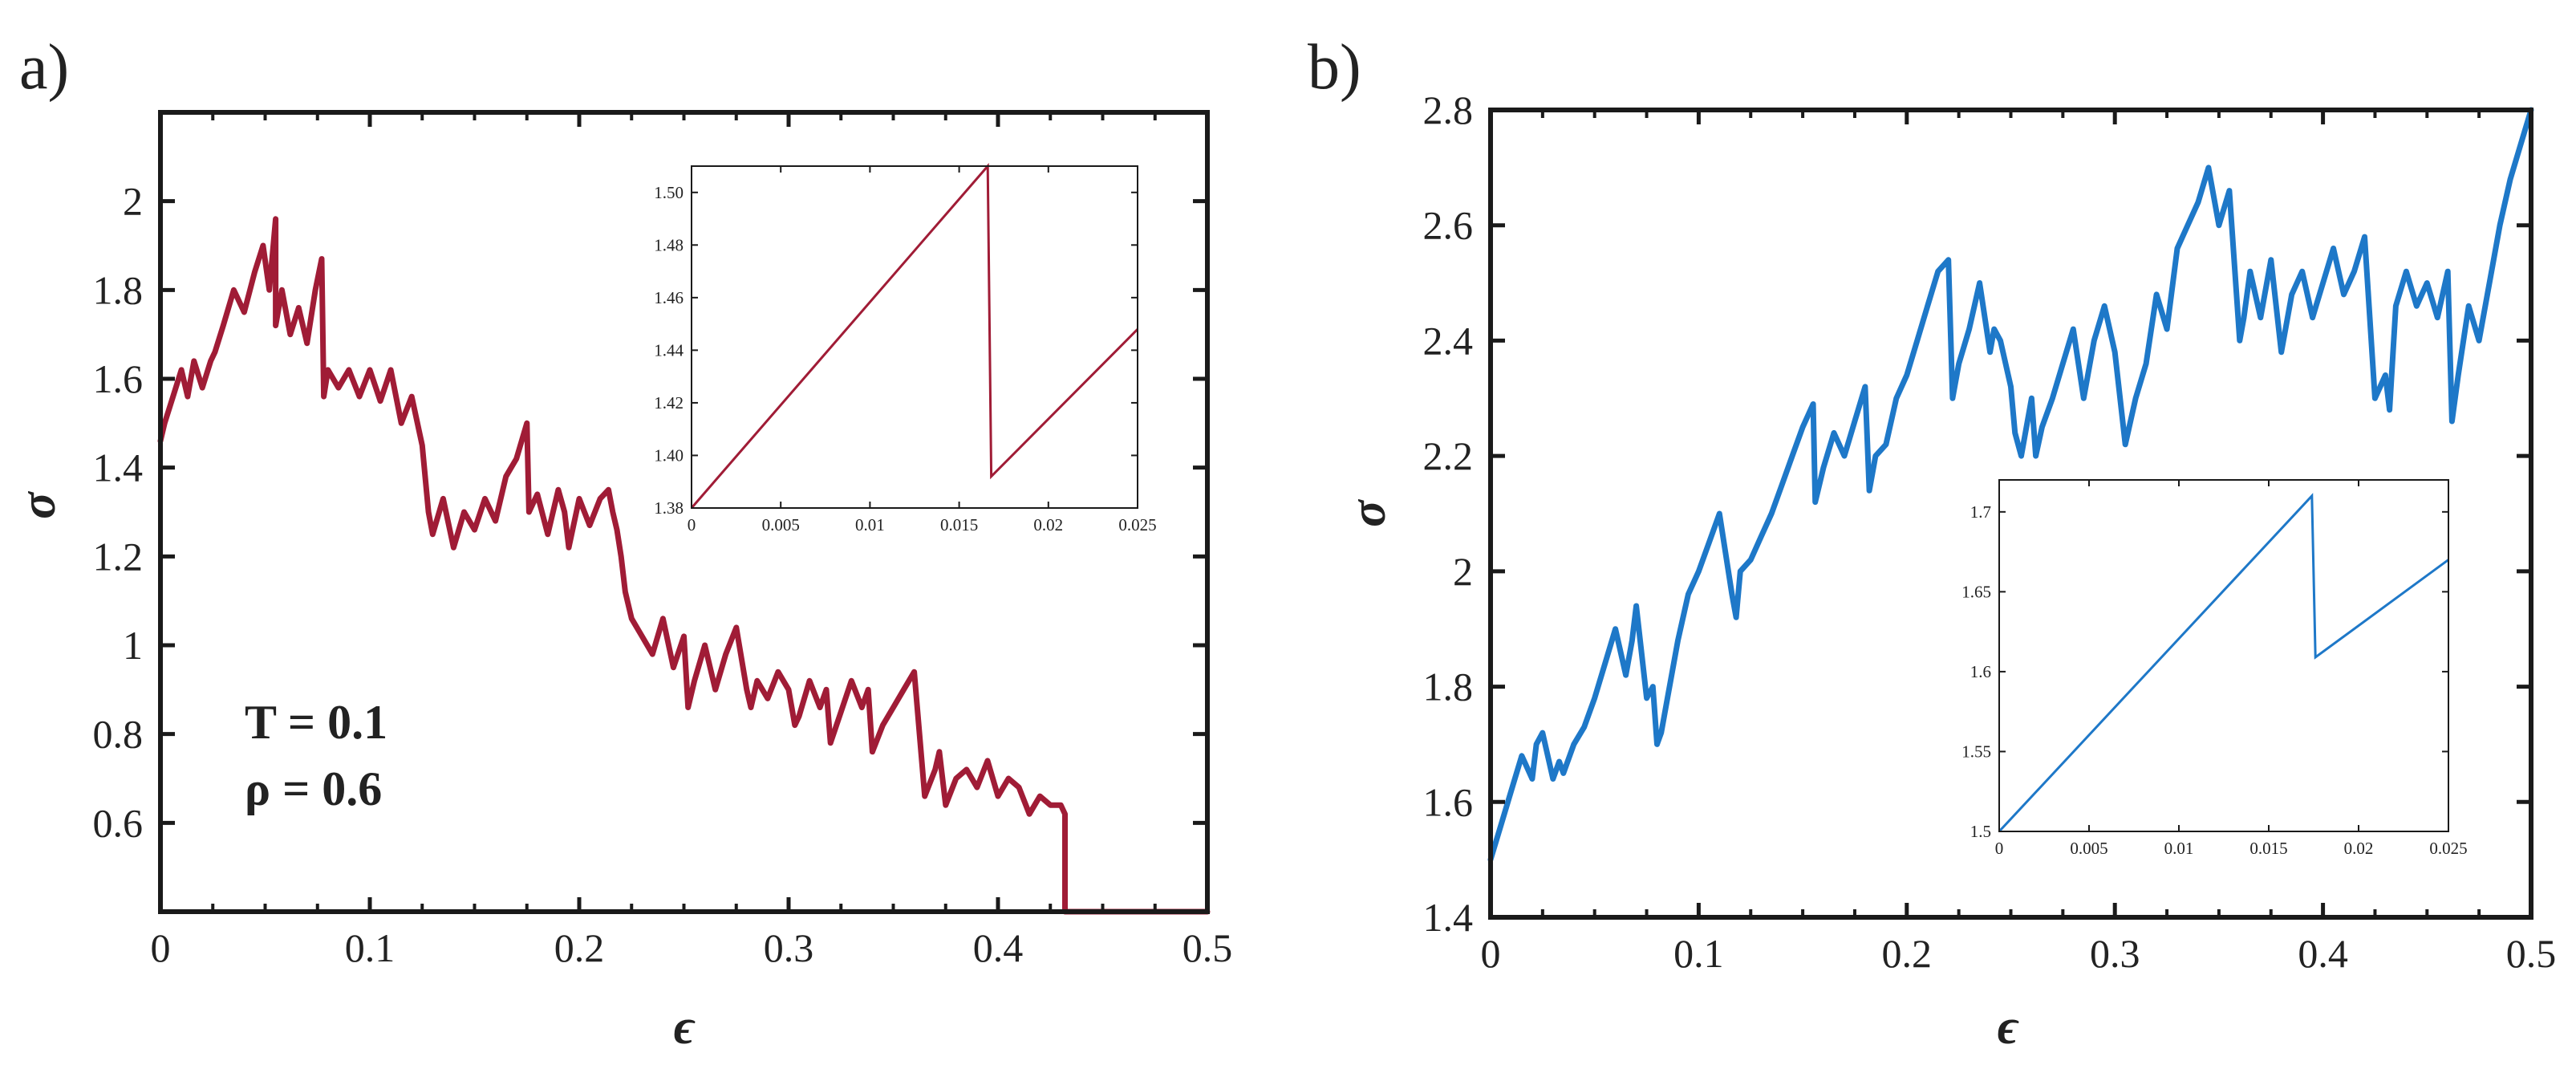 The image size is (2576, 1077). I want to click on y-tick-label: 0.6, so click(118, 822).